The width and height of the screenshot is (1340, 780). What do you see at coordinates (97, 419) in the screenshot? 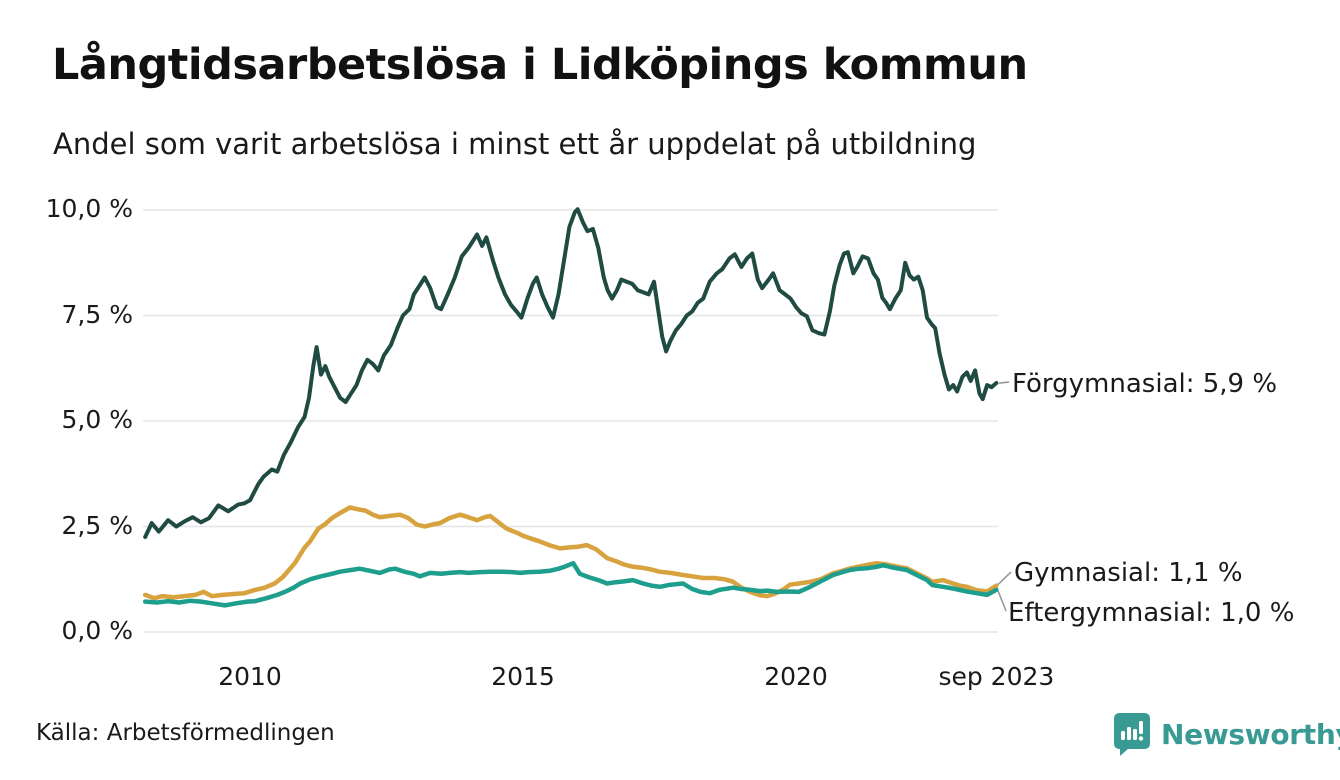
I see `y-tick-label: 5,0 %` at bounding box center [97, 419].